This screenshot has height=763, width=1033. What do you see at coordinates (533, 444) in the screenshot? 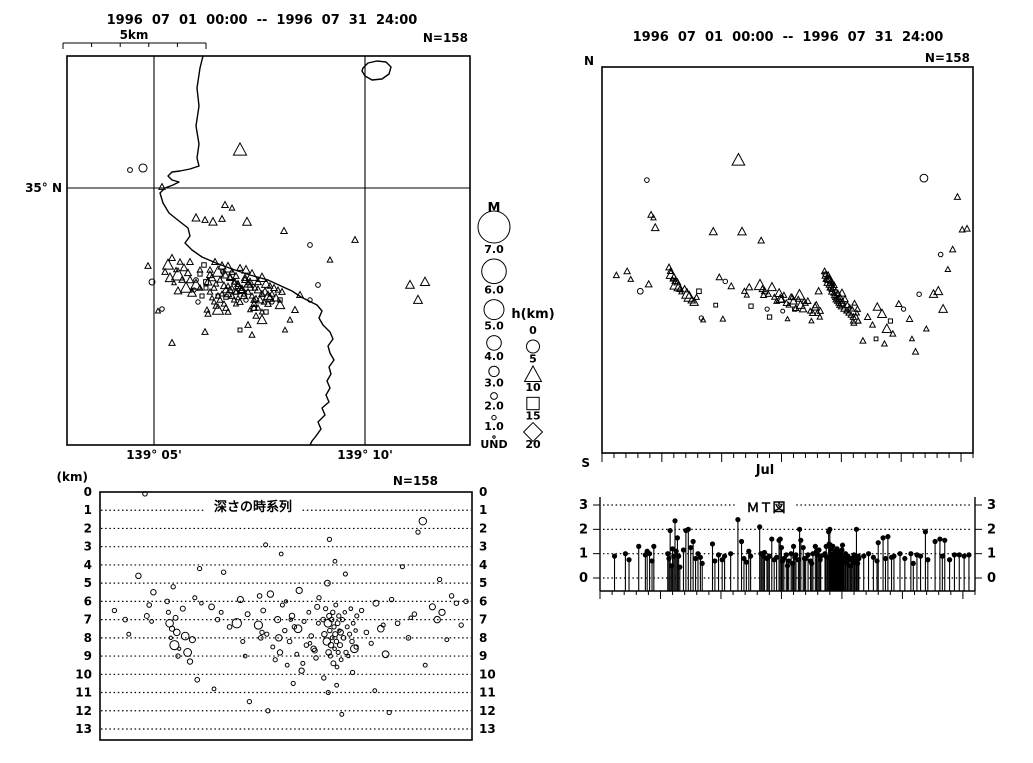
I see `legend-depth-label: 20` at bounding box center [533, 444].